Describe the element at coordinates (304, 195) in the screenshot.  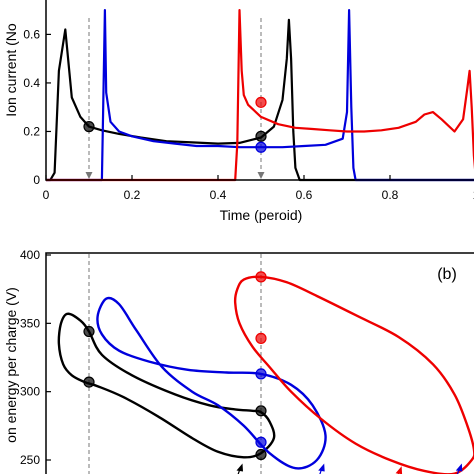
I see `panel-a-xtick-label-3: 0.6` at that location.